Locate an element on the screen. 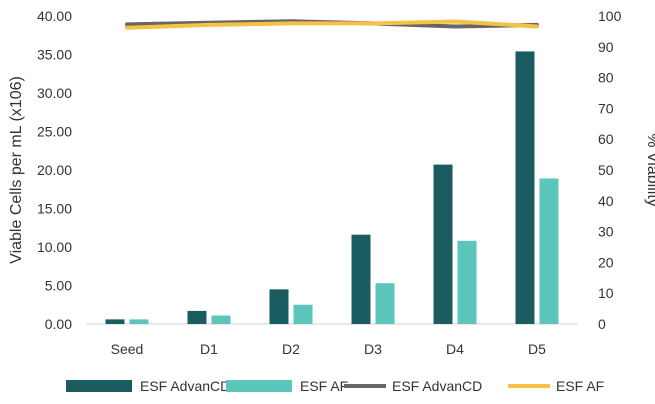 Image resolution: width=655 pixels, height=404 pixels. y-right-tick-label: 20 is located at coordinates (606, 262).